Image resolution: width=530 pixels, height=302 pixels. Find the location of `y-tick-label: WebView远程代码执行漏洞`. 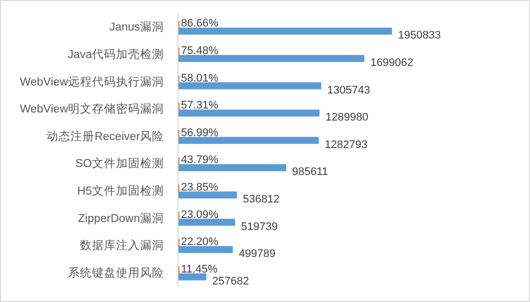

y-tick-label: WebView远程代码执行漏洞 is located at coordinates (92, 81).